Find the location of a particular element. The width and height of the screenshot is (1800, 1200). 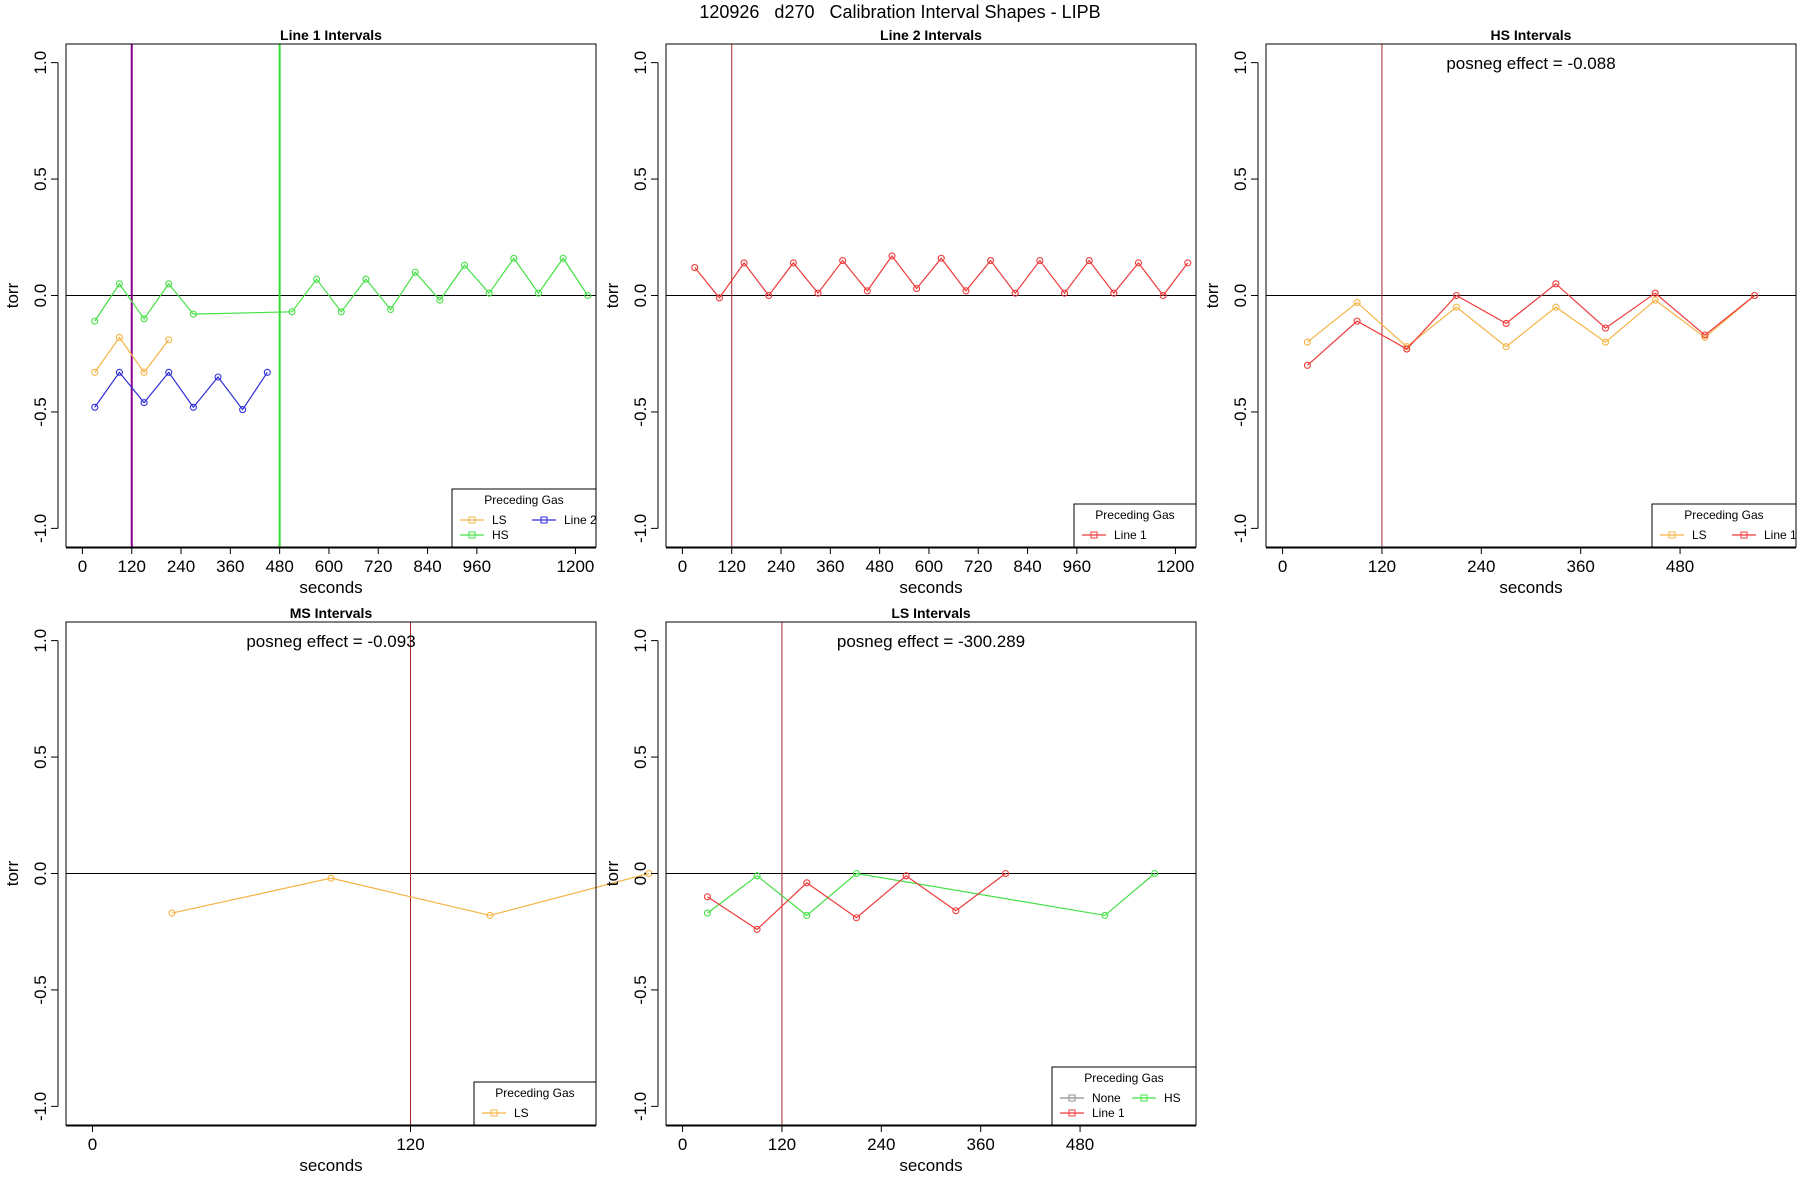

x-tick-label: 960 is located at coordinates (1077, 566).